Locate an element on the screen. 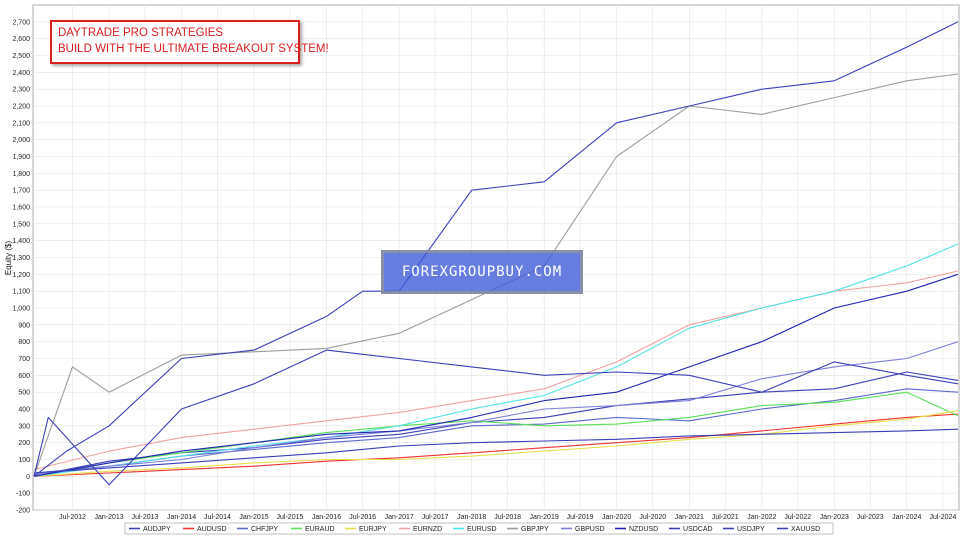  legend-label-eurusd: EURUSD is located at coordinates (482, 529).